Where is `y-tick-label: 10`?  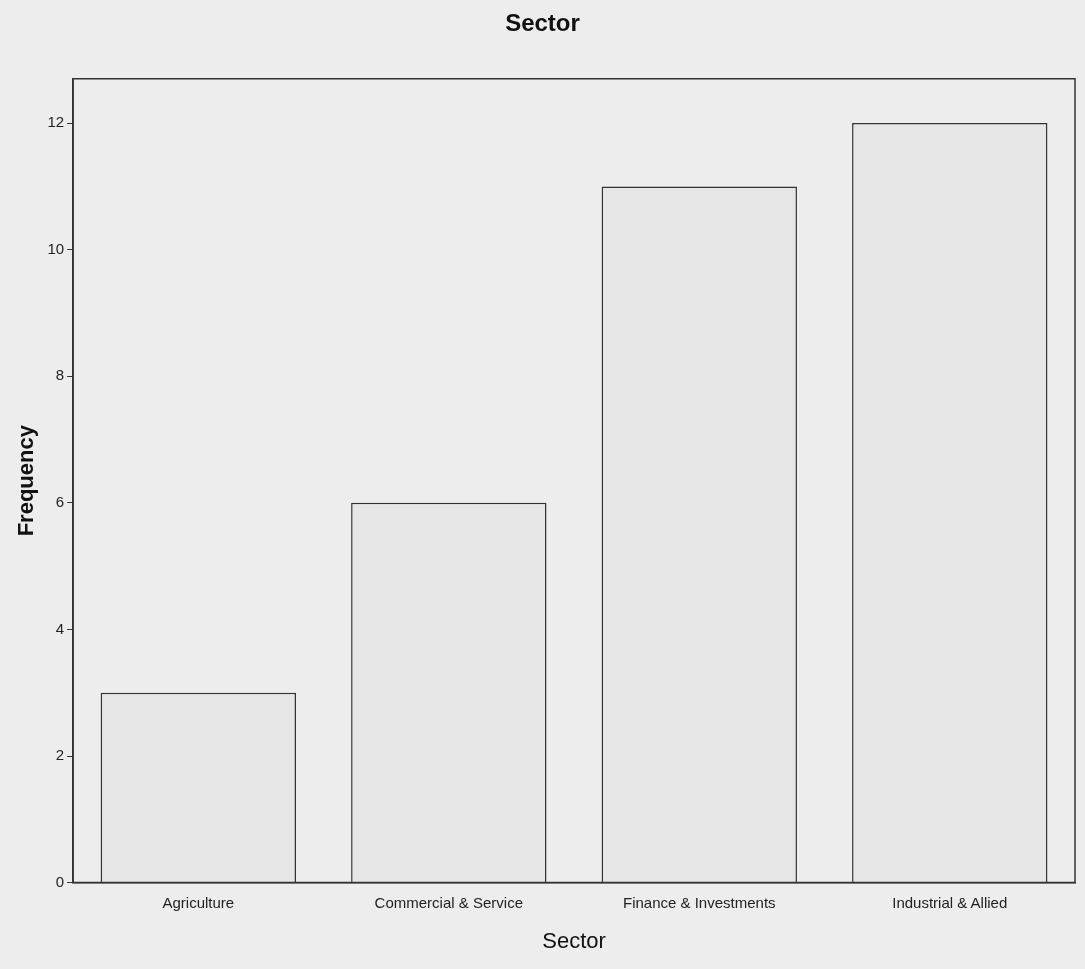
y-tick-label: 10 is located at coordinates (56, 248).